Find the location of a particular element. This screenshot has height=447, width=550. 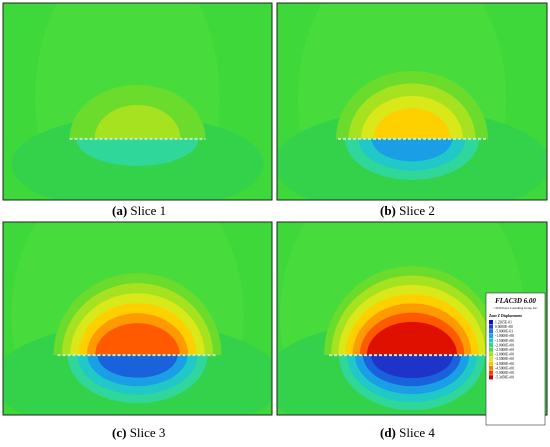

legend-entry: 1.2365E-01 is located at coordinates (503, 322).